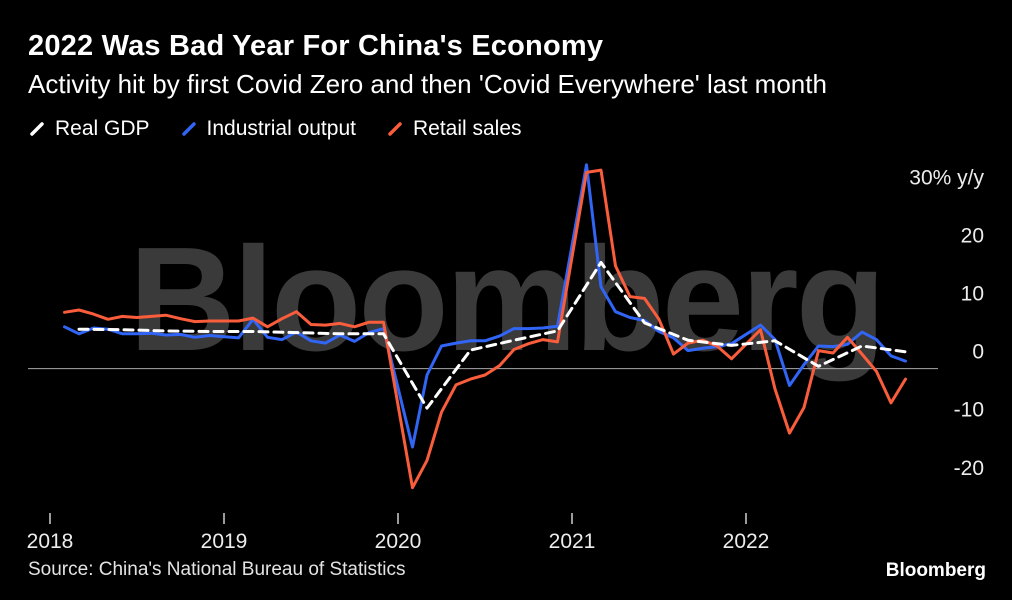  What do you see at coordinates (398, 541) in the screenshot?
I see `x-axis-label: 2020` at bounding box center [398, 541].